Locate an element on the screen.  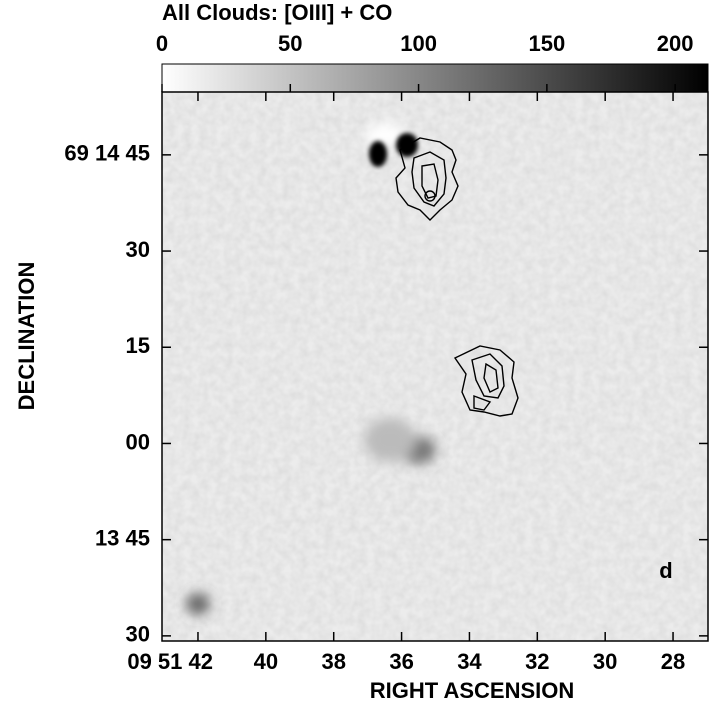
colorbar-tick-label: 150 is located at coordinates (547, 43).